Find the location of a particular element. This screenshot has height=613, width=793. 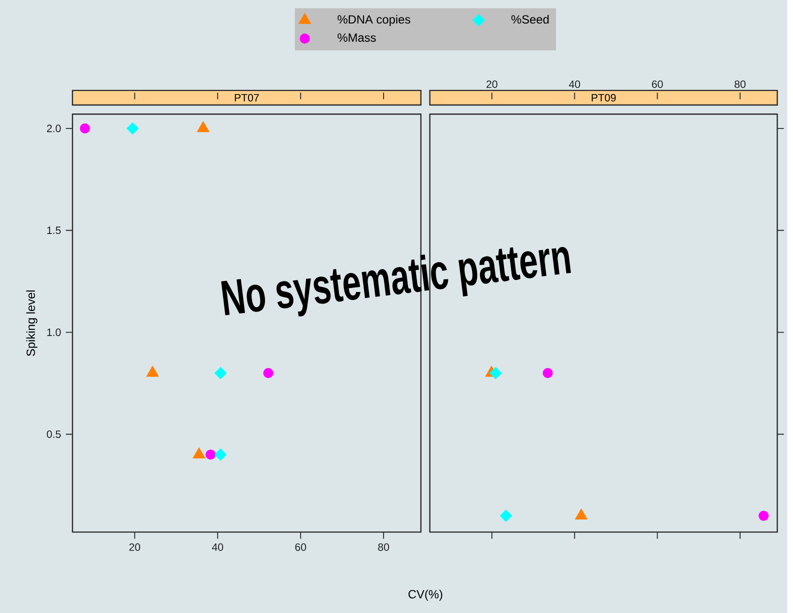

legend-label: %DNA copies is located at coordinates (374, 20).